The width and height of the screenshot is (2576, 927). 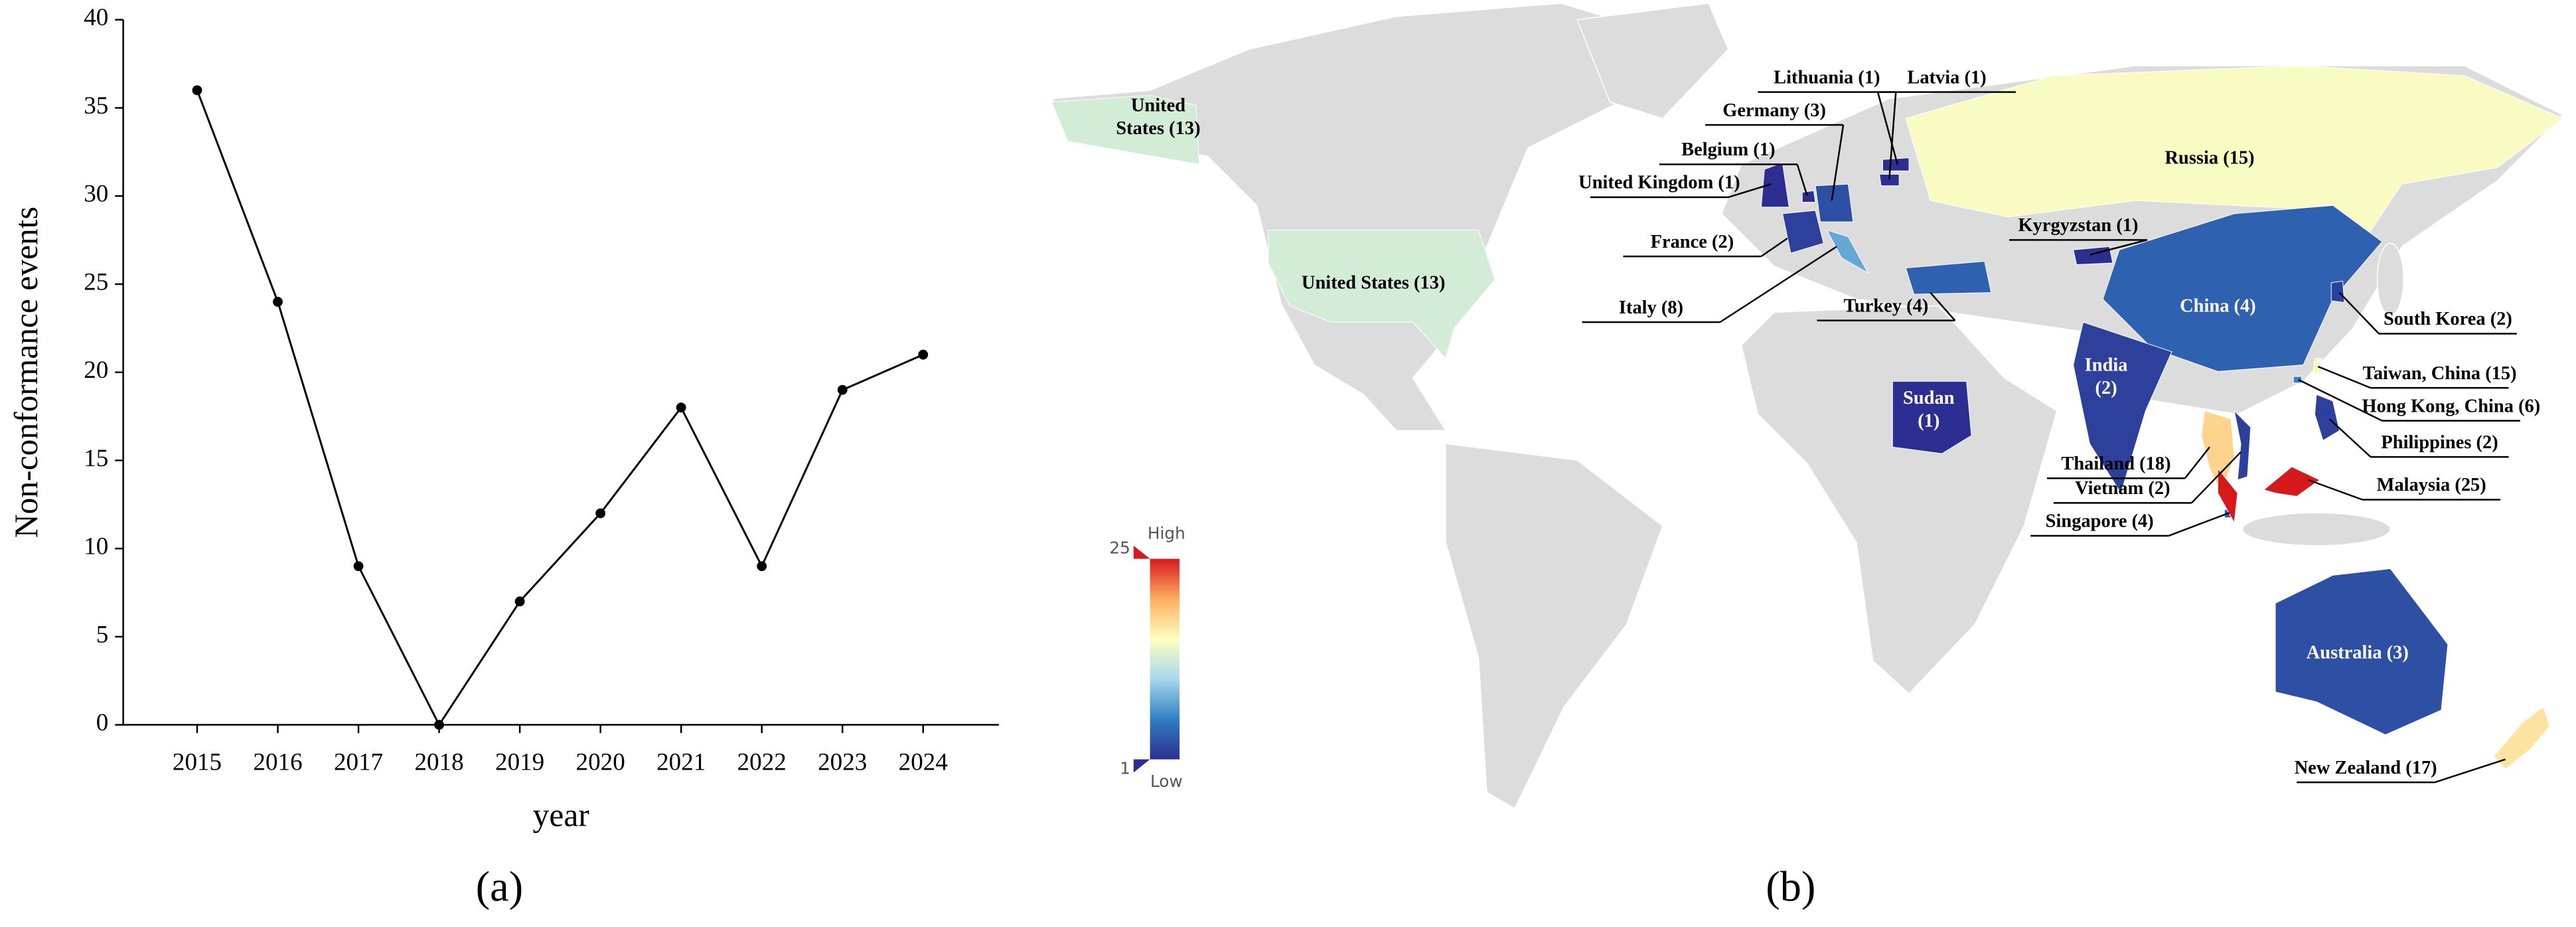 What do you see at coordinates (96, 281) in the screenshot?
I see `y-tick-label: 25` at bounding box center [96, 281].